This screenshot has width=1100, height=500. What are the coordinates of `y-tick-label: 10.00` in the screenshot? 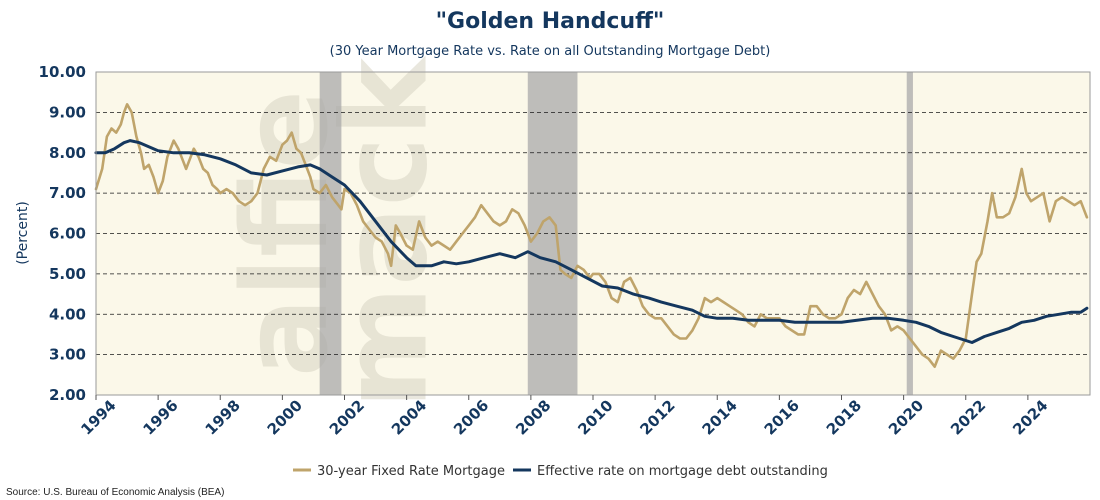 It's located at (62, 72).